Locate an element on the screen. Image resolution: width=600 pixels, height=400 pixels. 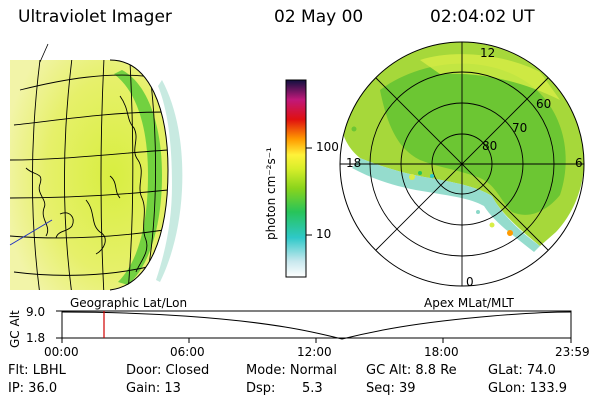
time-tick-0600: 06:00 is located at coordinates (187, 352).